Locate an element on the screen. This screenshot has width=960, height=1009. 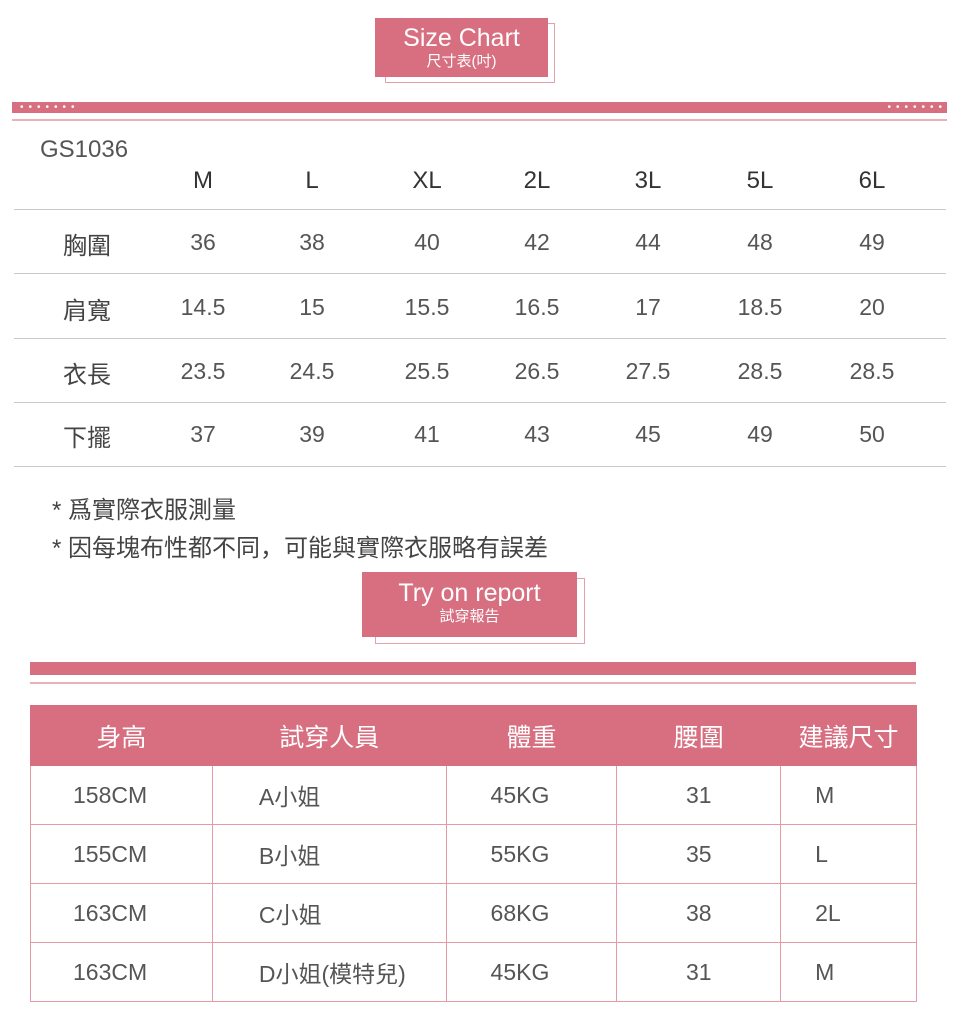
size-value: 15 is located at coordinates (312, 307).